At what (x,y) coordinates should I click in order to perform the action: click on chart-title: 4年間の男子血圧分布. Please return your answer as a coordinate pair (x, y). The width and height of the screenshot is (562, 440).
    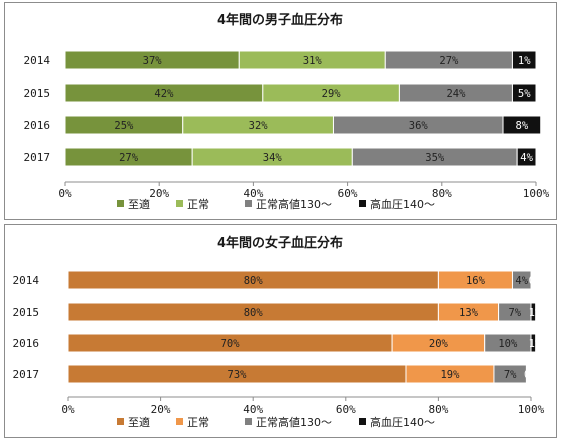
    Looking at the image, I should click on (280, 20).